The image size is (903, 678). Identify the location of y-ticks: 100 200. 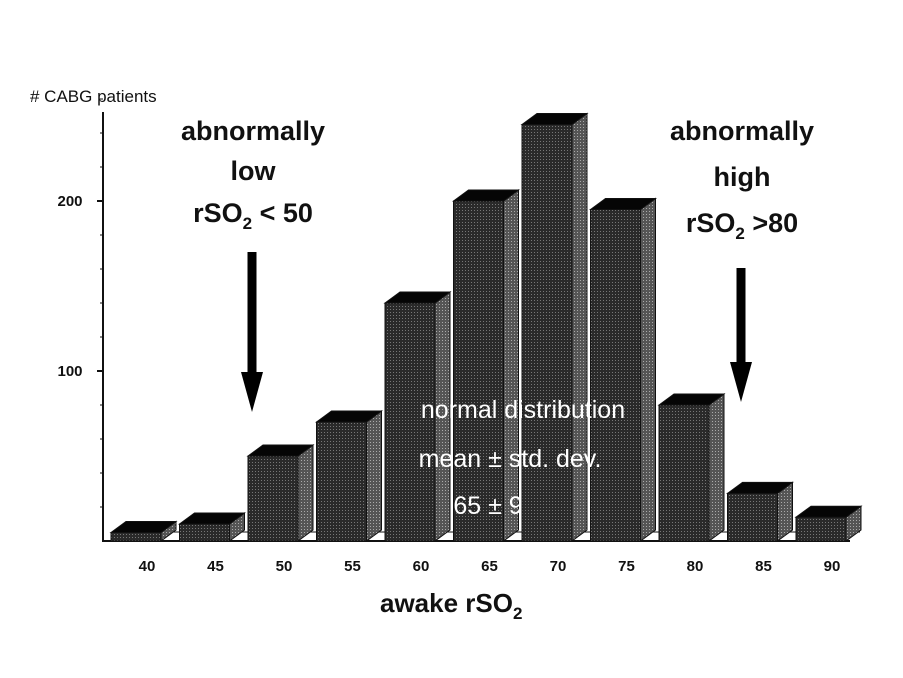
(80, 303).